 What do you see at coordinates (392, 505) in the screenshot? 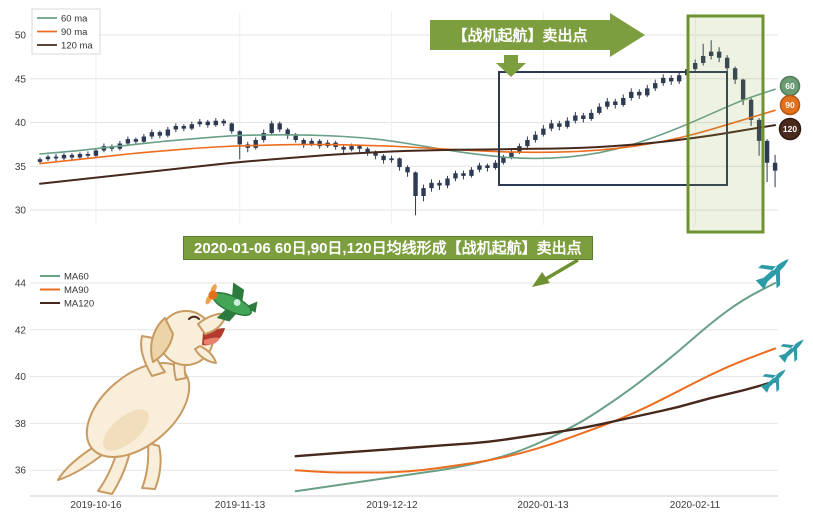
I see `xtick-2019-12-12: 2019-12-12` at bounding box center [392, 505].